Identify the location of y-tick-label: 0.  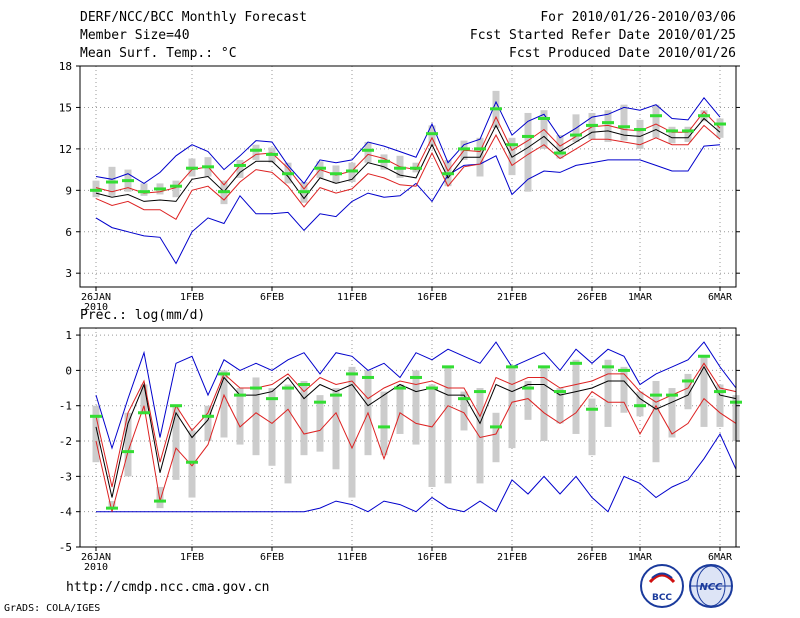
(68, 370).